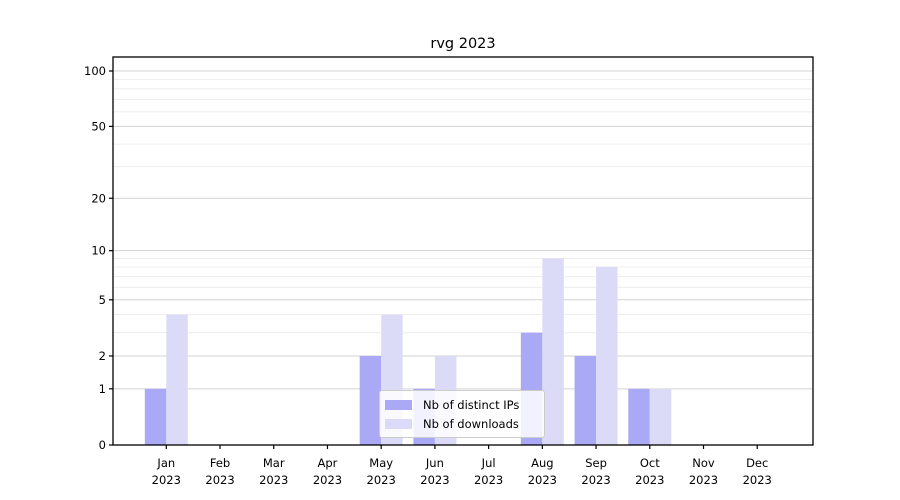 This screenshot has height=500, width=900. What do you see at coordinates (155, 416) in the screenshot?
I see `bar-distinct-ips-jan` at bounding box center [155, 416].